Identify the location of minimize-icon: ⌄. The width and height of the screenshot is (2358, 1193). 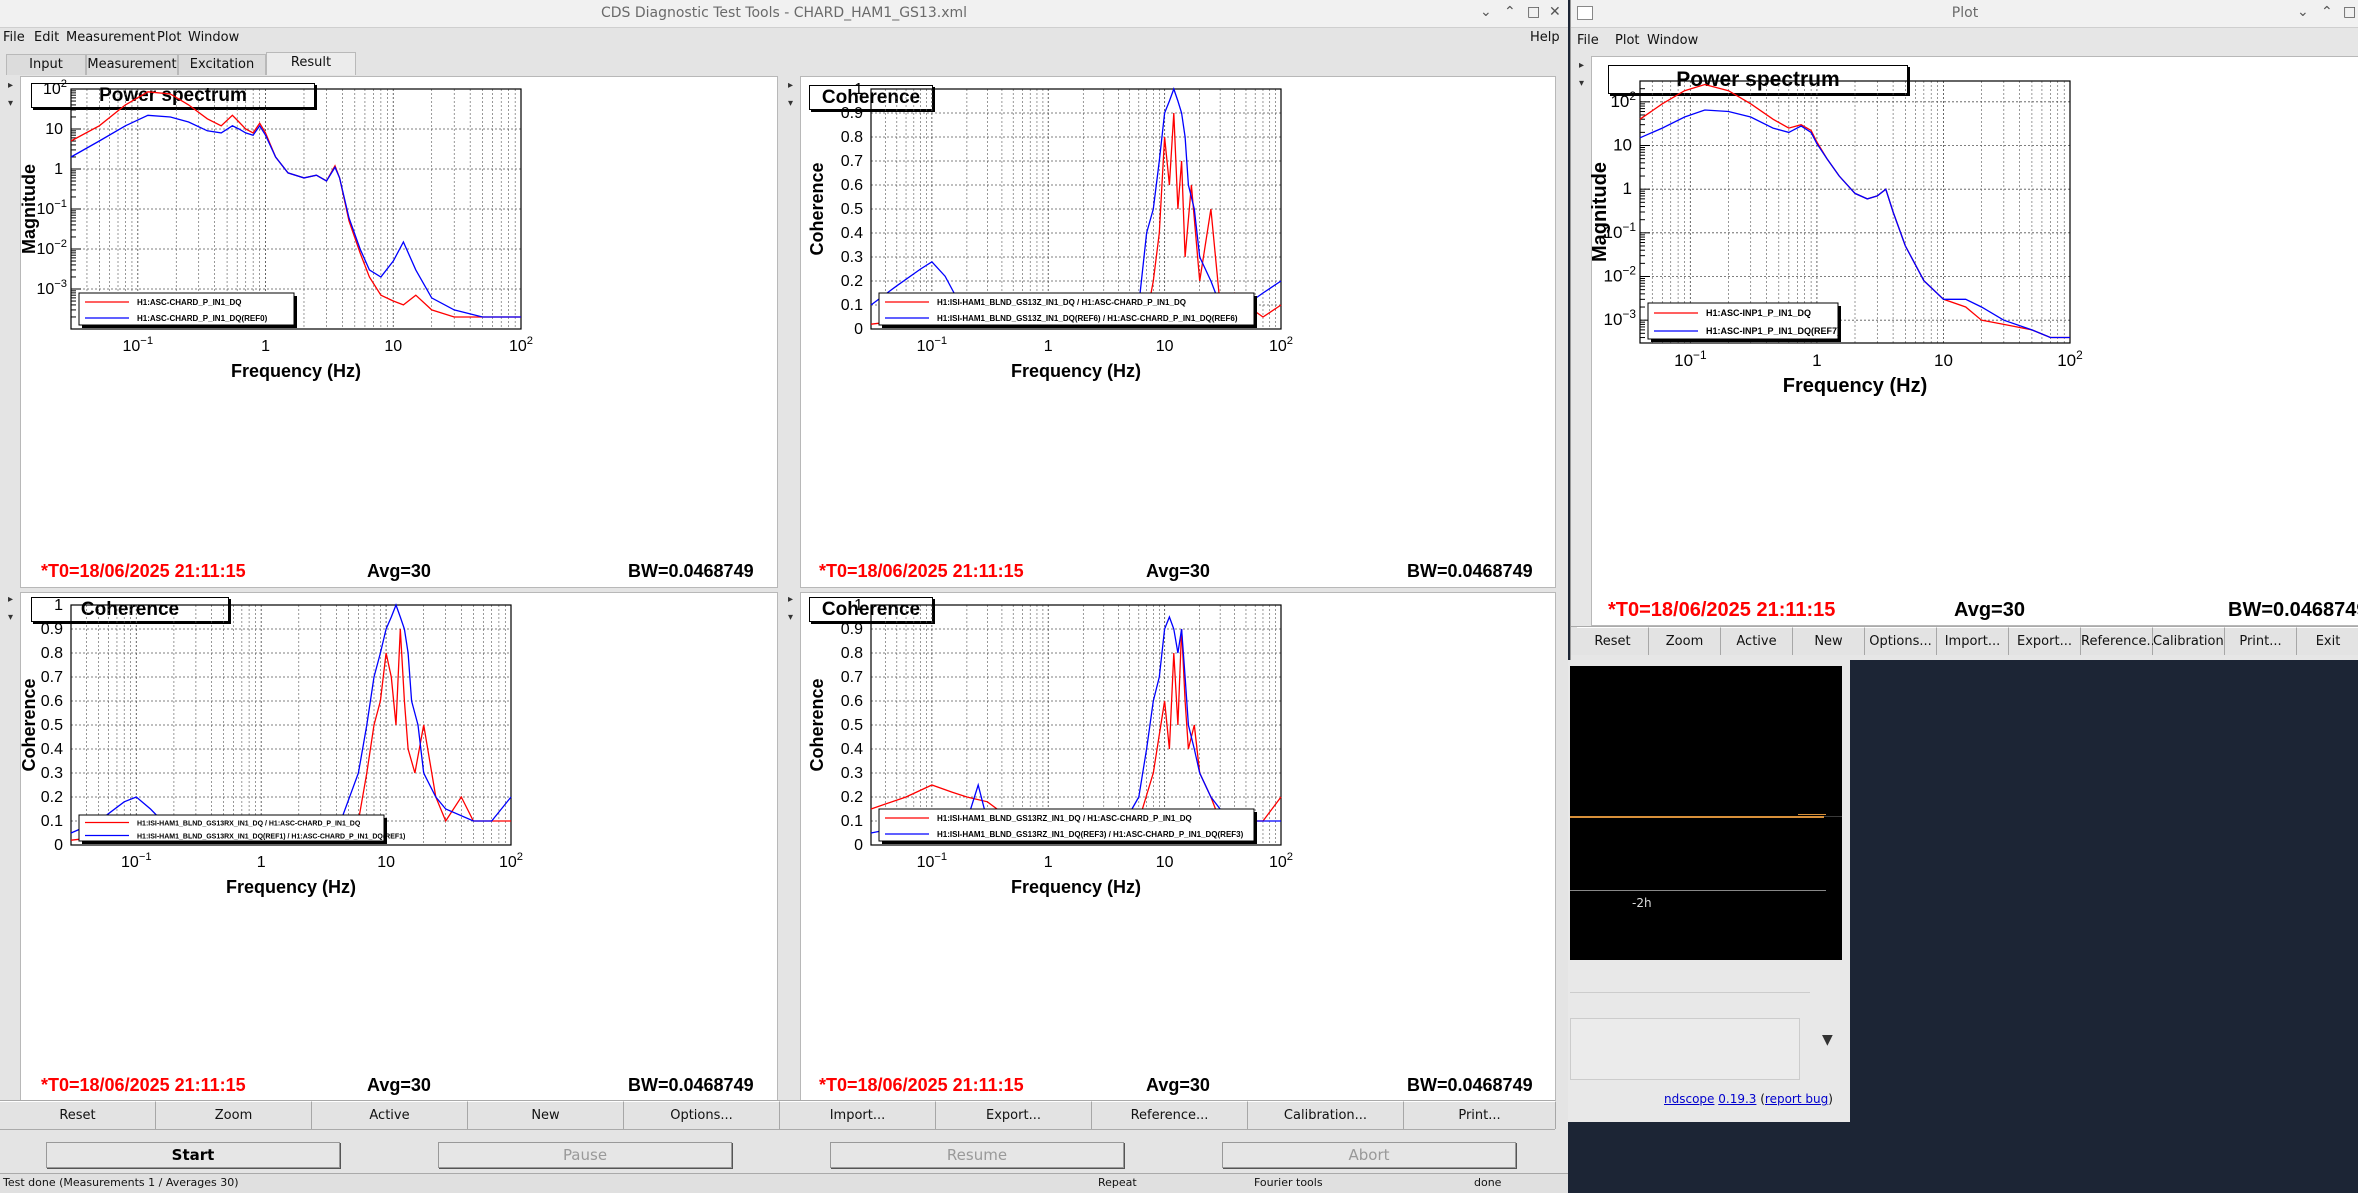
(1486, 12).